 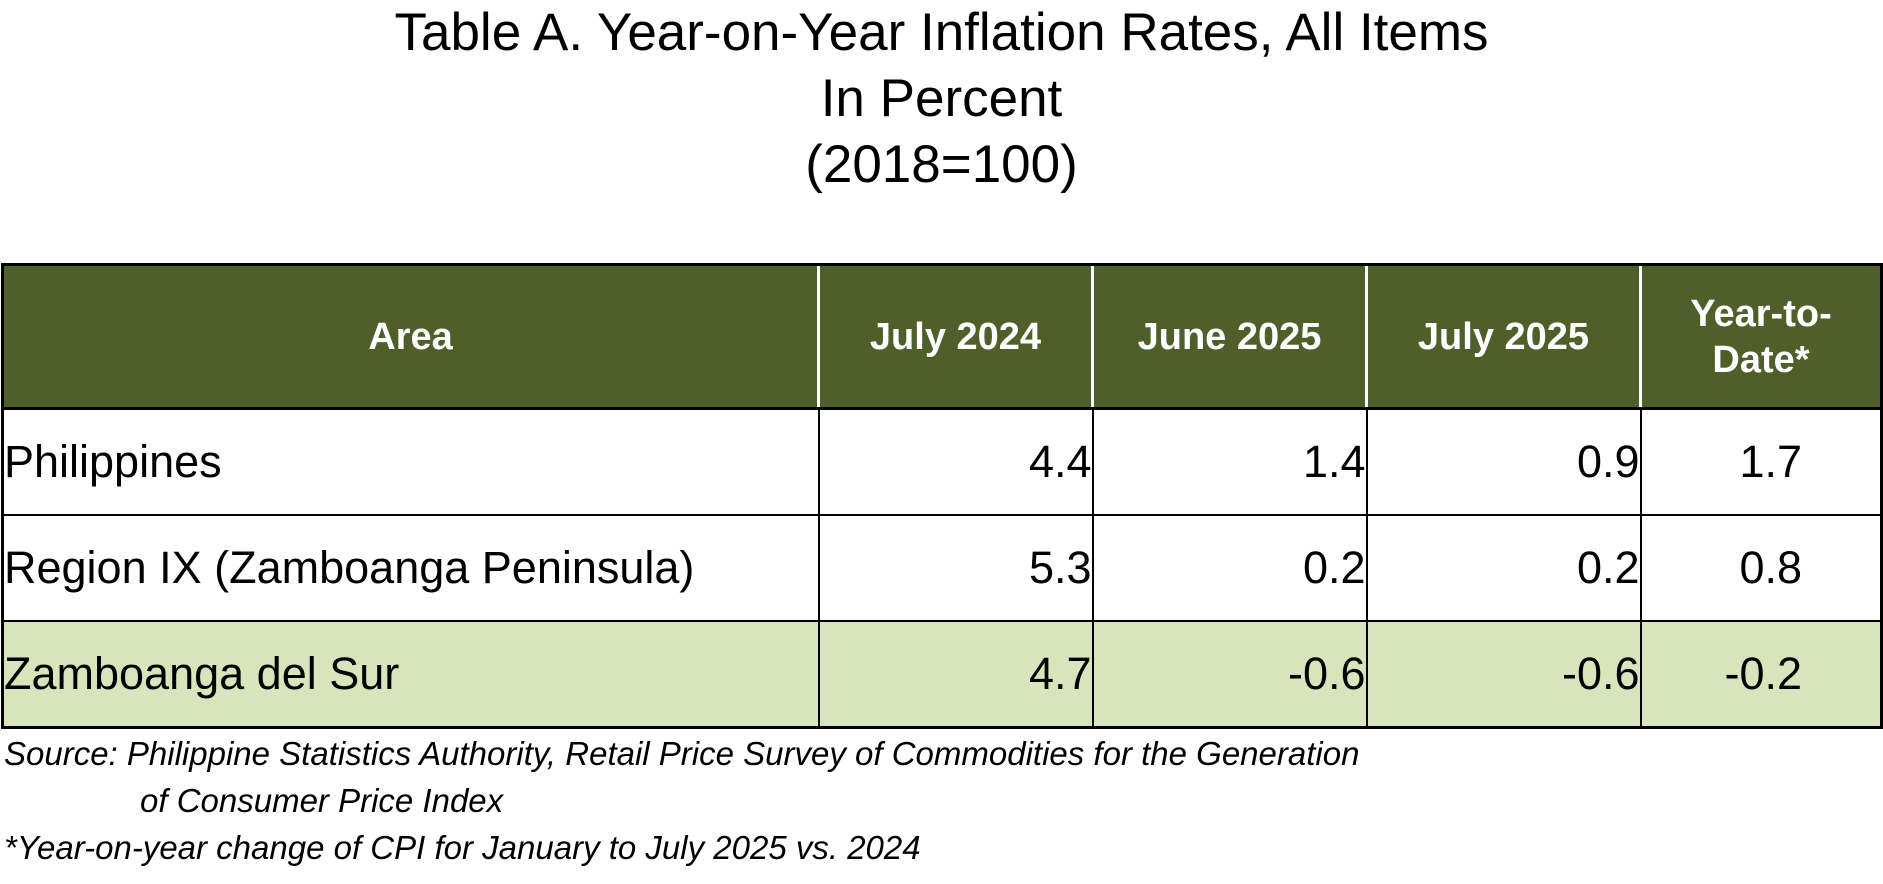 What do you see at coordinates (955, 568) in the screenshot?
I see `cell-value: 5.3` at bounding box center [955, 568].